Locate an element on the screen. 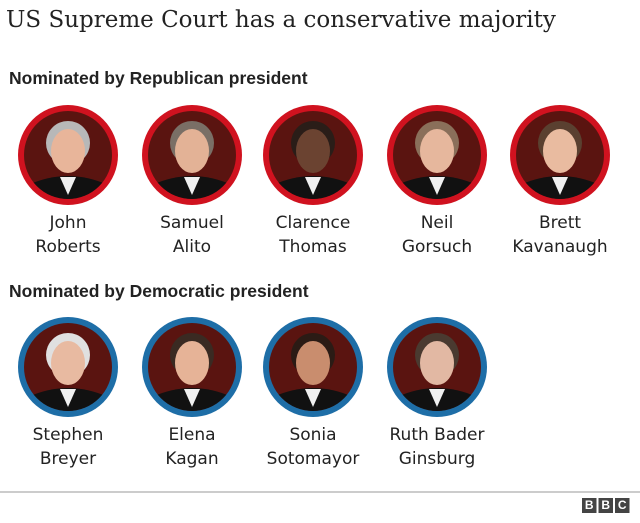 Image resolution: width=640 pixels, height=523 pixels. justice-last-name: Gorsuch is located at coordinates (437, 247).